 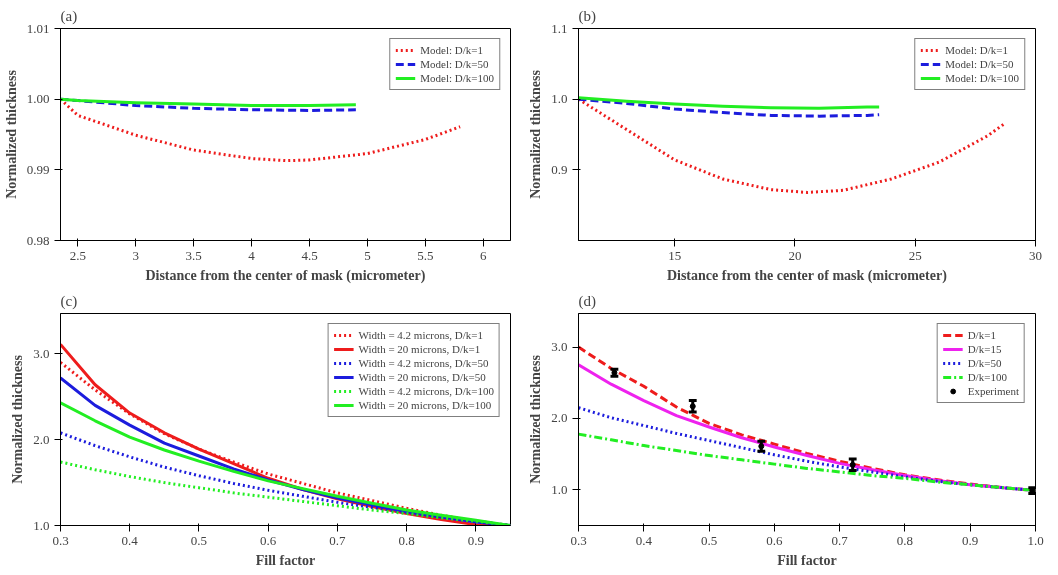 What do you see at coordinates (559, 28) in the screenshot?
I see `y-tick-label: 1.1` at bounding box center [559, 28].